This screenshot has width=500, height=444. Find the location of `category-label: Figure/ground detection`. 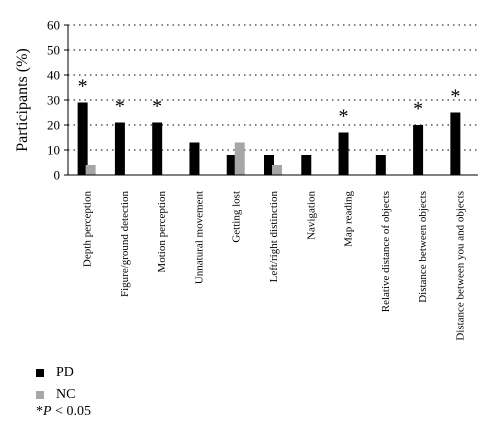

category-label: Figure/ground detection is located at coordinates (125, 244).